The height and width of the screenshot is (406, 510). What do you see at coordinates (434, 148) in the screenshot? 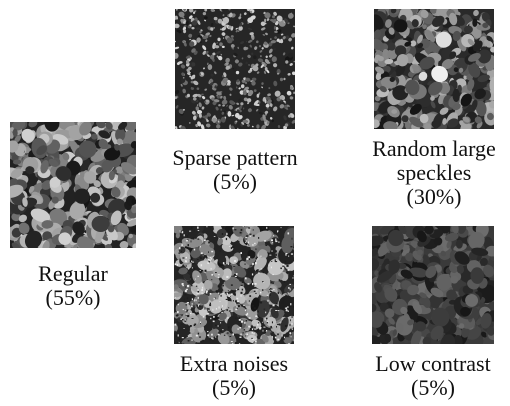
I see `random-large-name-line1: Random large` at bounding box center [434, 148].